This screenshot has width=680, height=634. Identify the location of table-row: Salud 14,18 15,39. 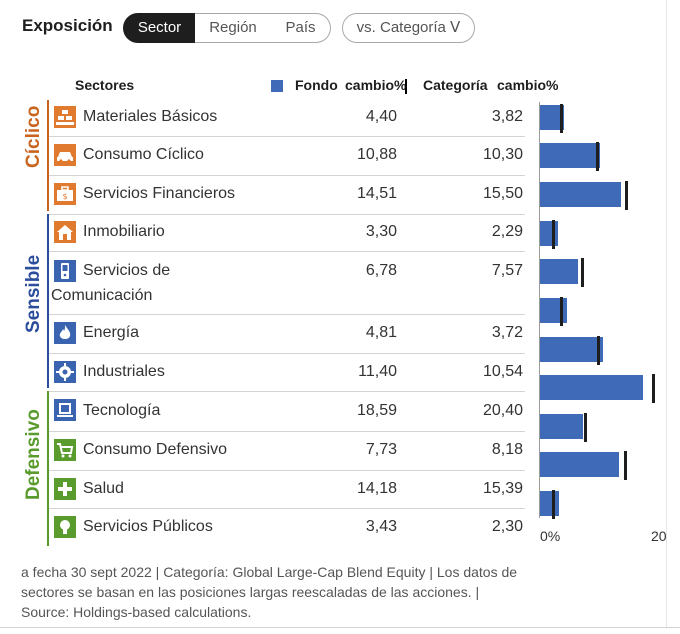
(287, 489).